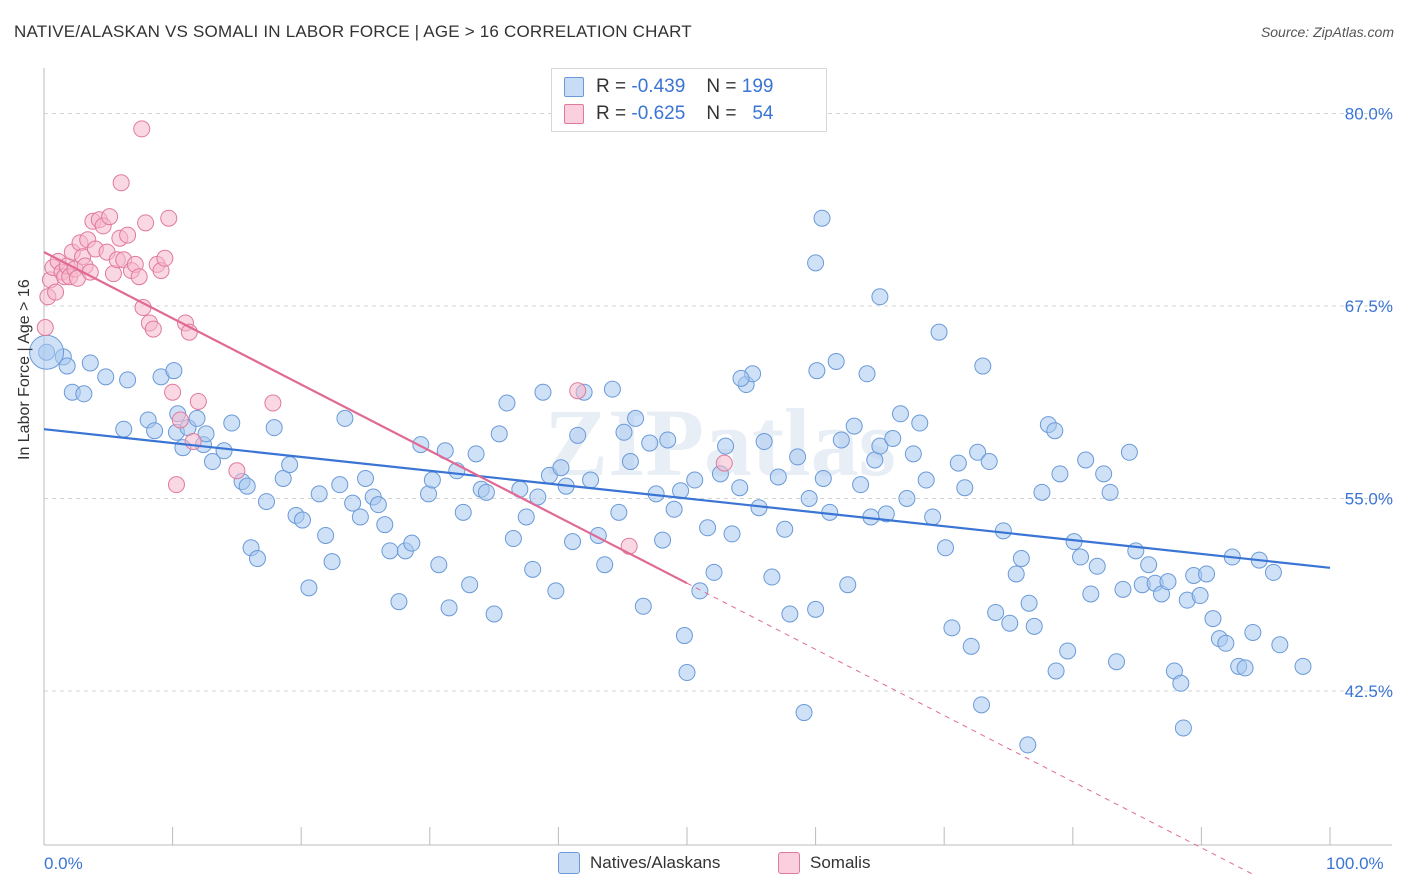 The image size is (1406, 892). I want to click on legend-n-value: 199, so click(757, 86).